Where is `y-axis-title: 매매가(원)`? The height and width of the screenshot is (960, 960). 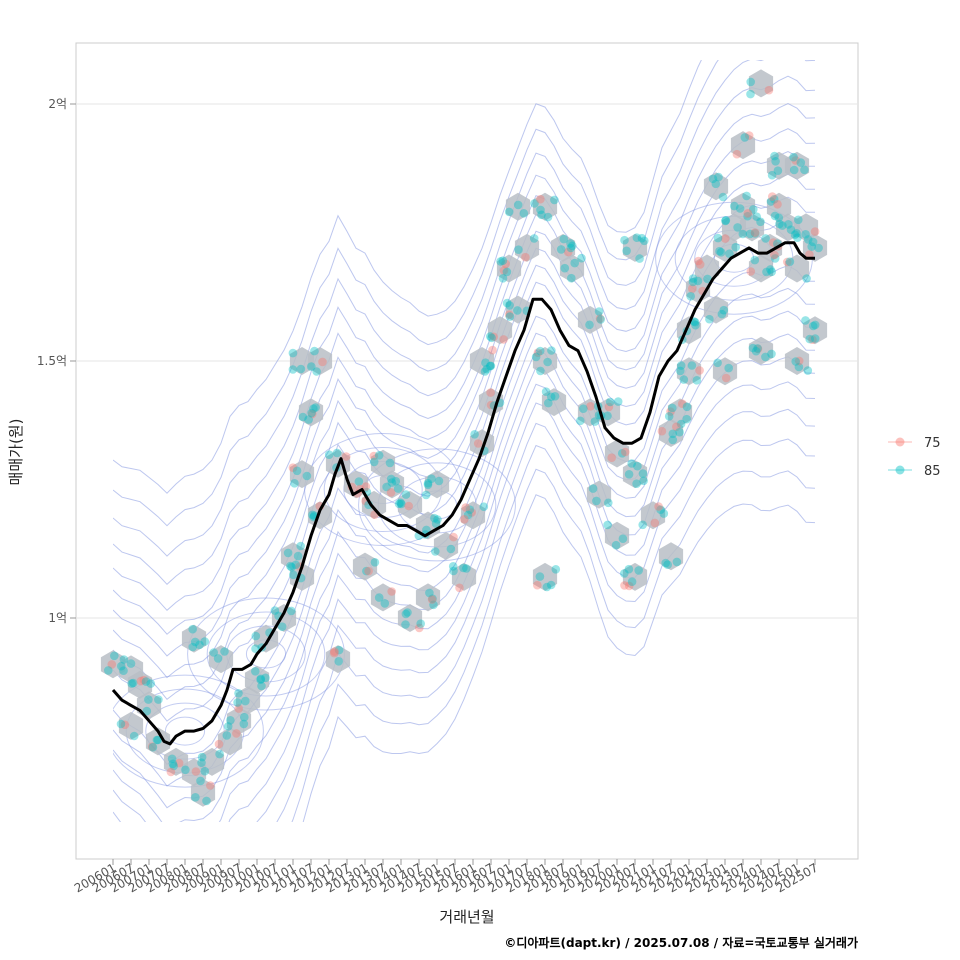
y-axis-title: 매매가(원) is located at coordinates (16, 452).